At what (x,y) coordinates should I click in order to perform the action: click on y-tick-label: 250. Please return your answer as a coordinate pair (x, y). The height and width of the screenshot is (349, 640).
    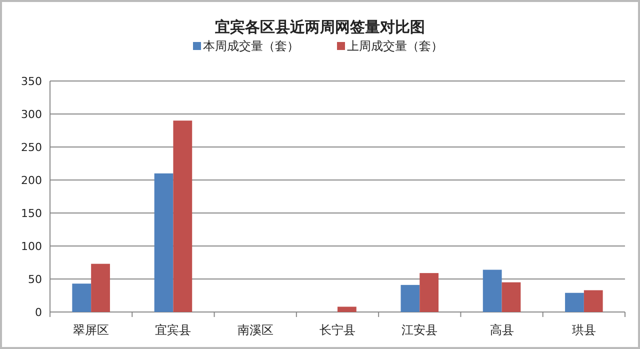
    Looking at the image, I should click on (31, 147).